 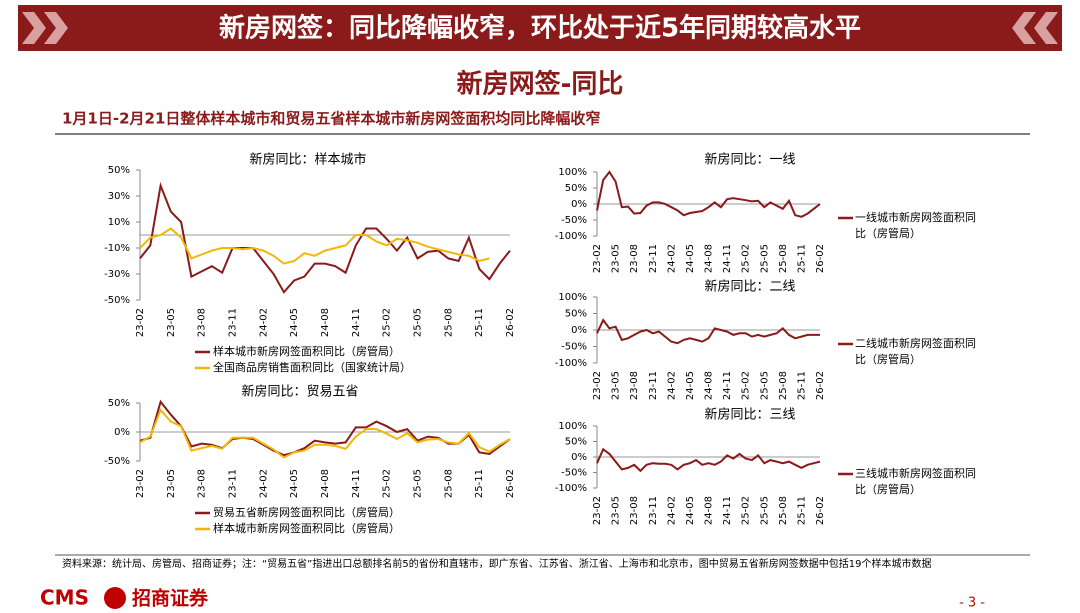 I want to click on subtitle: 新房网签-同比, so click(x=540, y=84).